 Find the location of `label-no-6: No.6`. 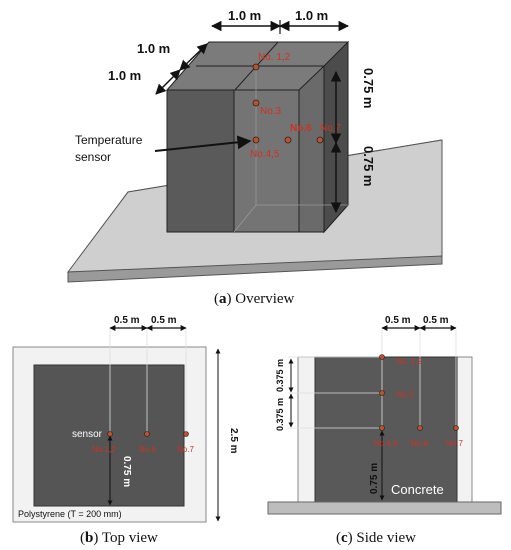

label-no-6: No.6 is located at coordinates (301, 128).